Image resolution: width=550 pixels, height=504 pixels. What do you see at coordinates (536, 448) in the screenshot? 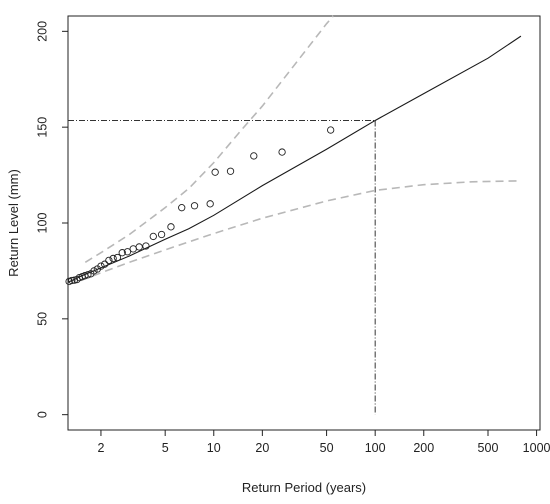
I see `x-tick-label: 1000` at bounding box center [536, 448].